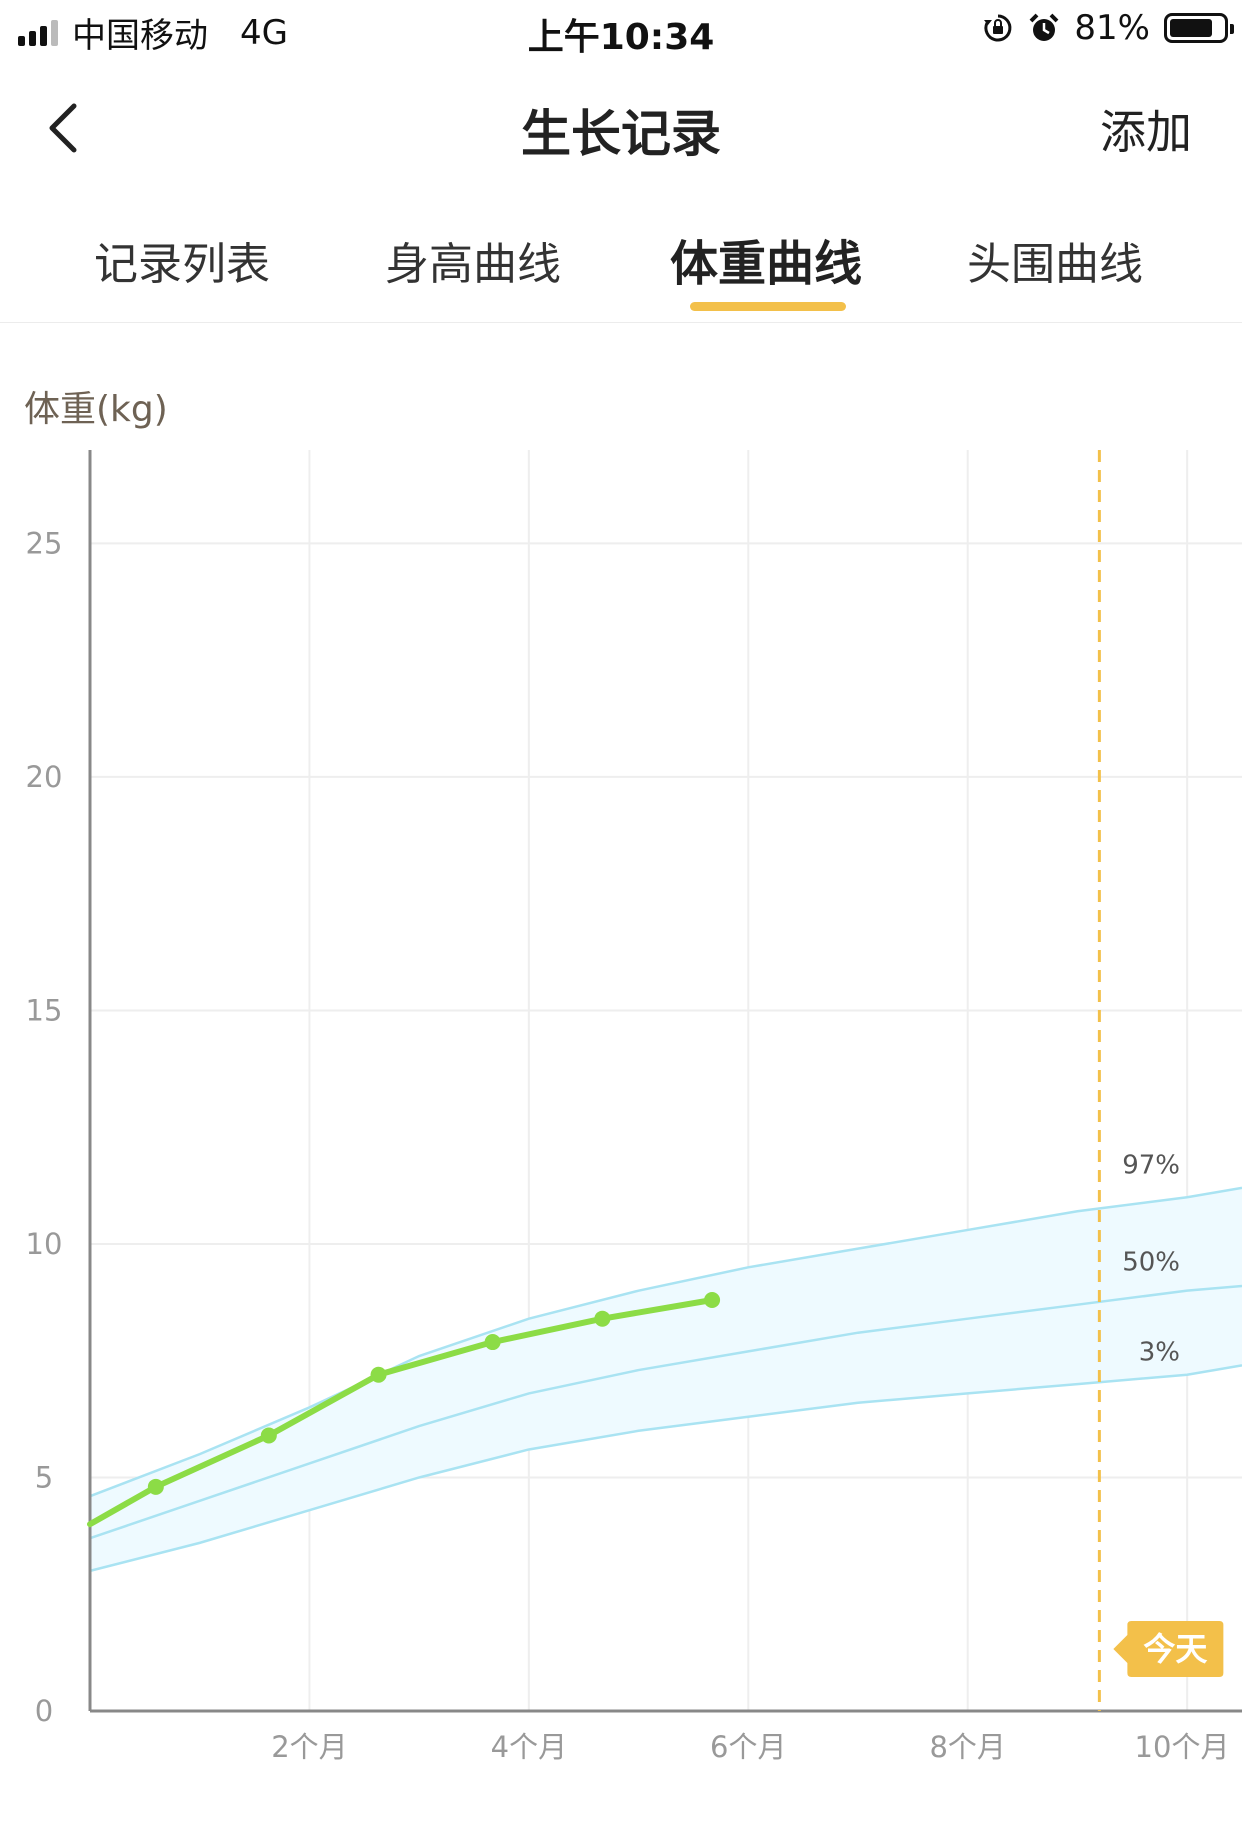  I want to click on page-title: 生长记录, so click(621, 134).